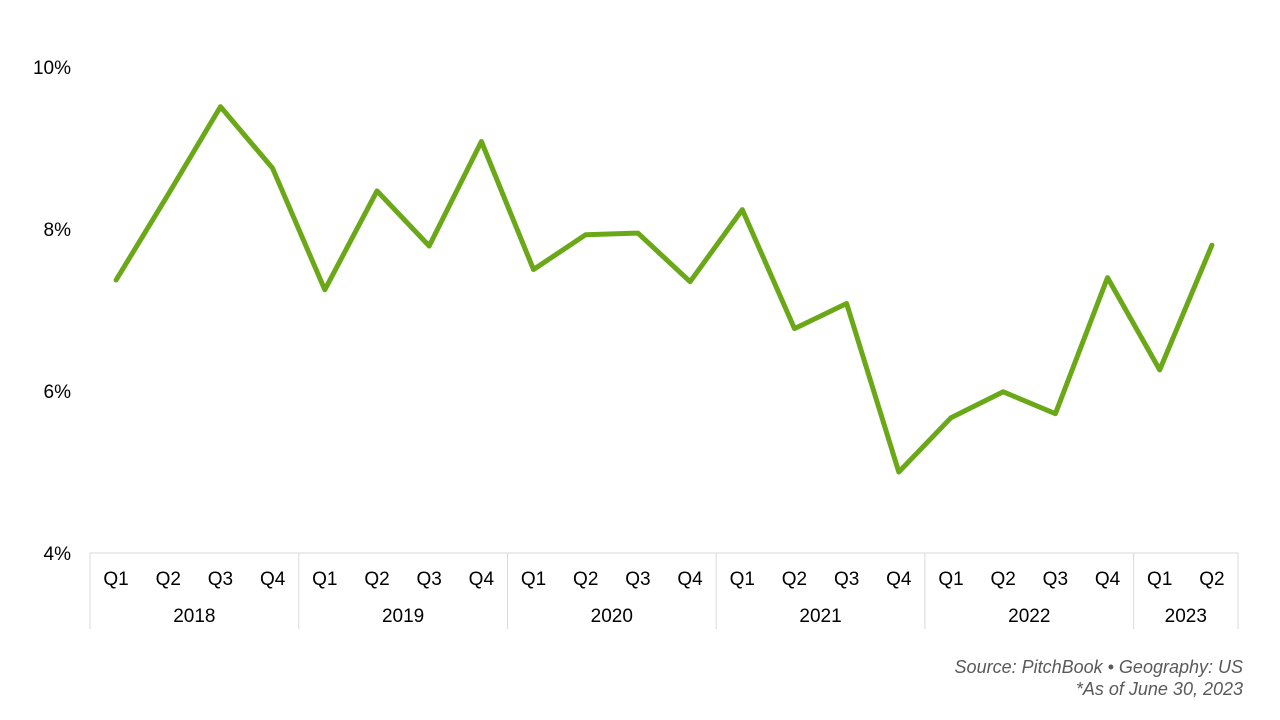  Describe the element at coordinates (52, 68) in the screenshot. I see `y-tick-label: 10%` at that location.